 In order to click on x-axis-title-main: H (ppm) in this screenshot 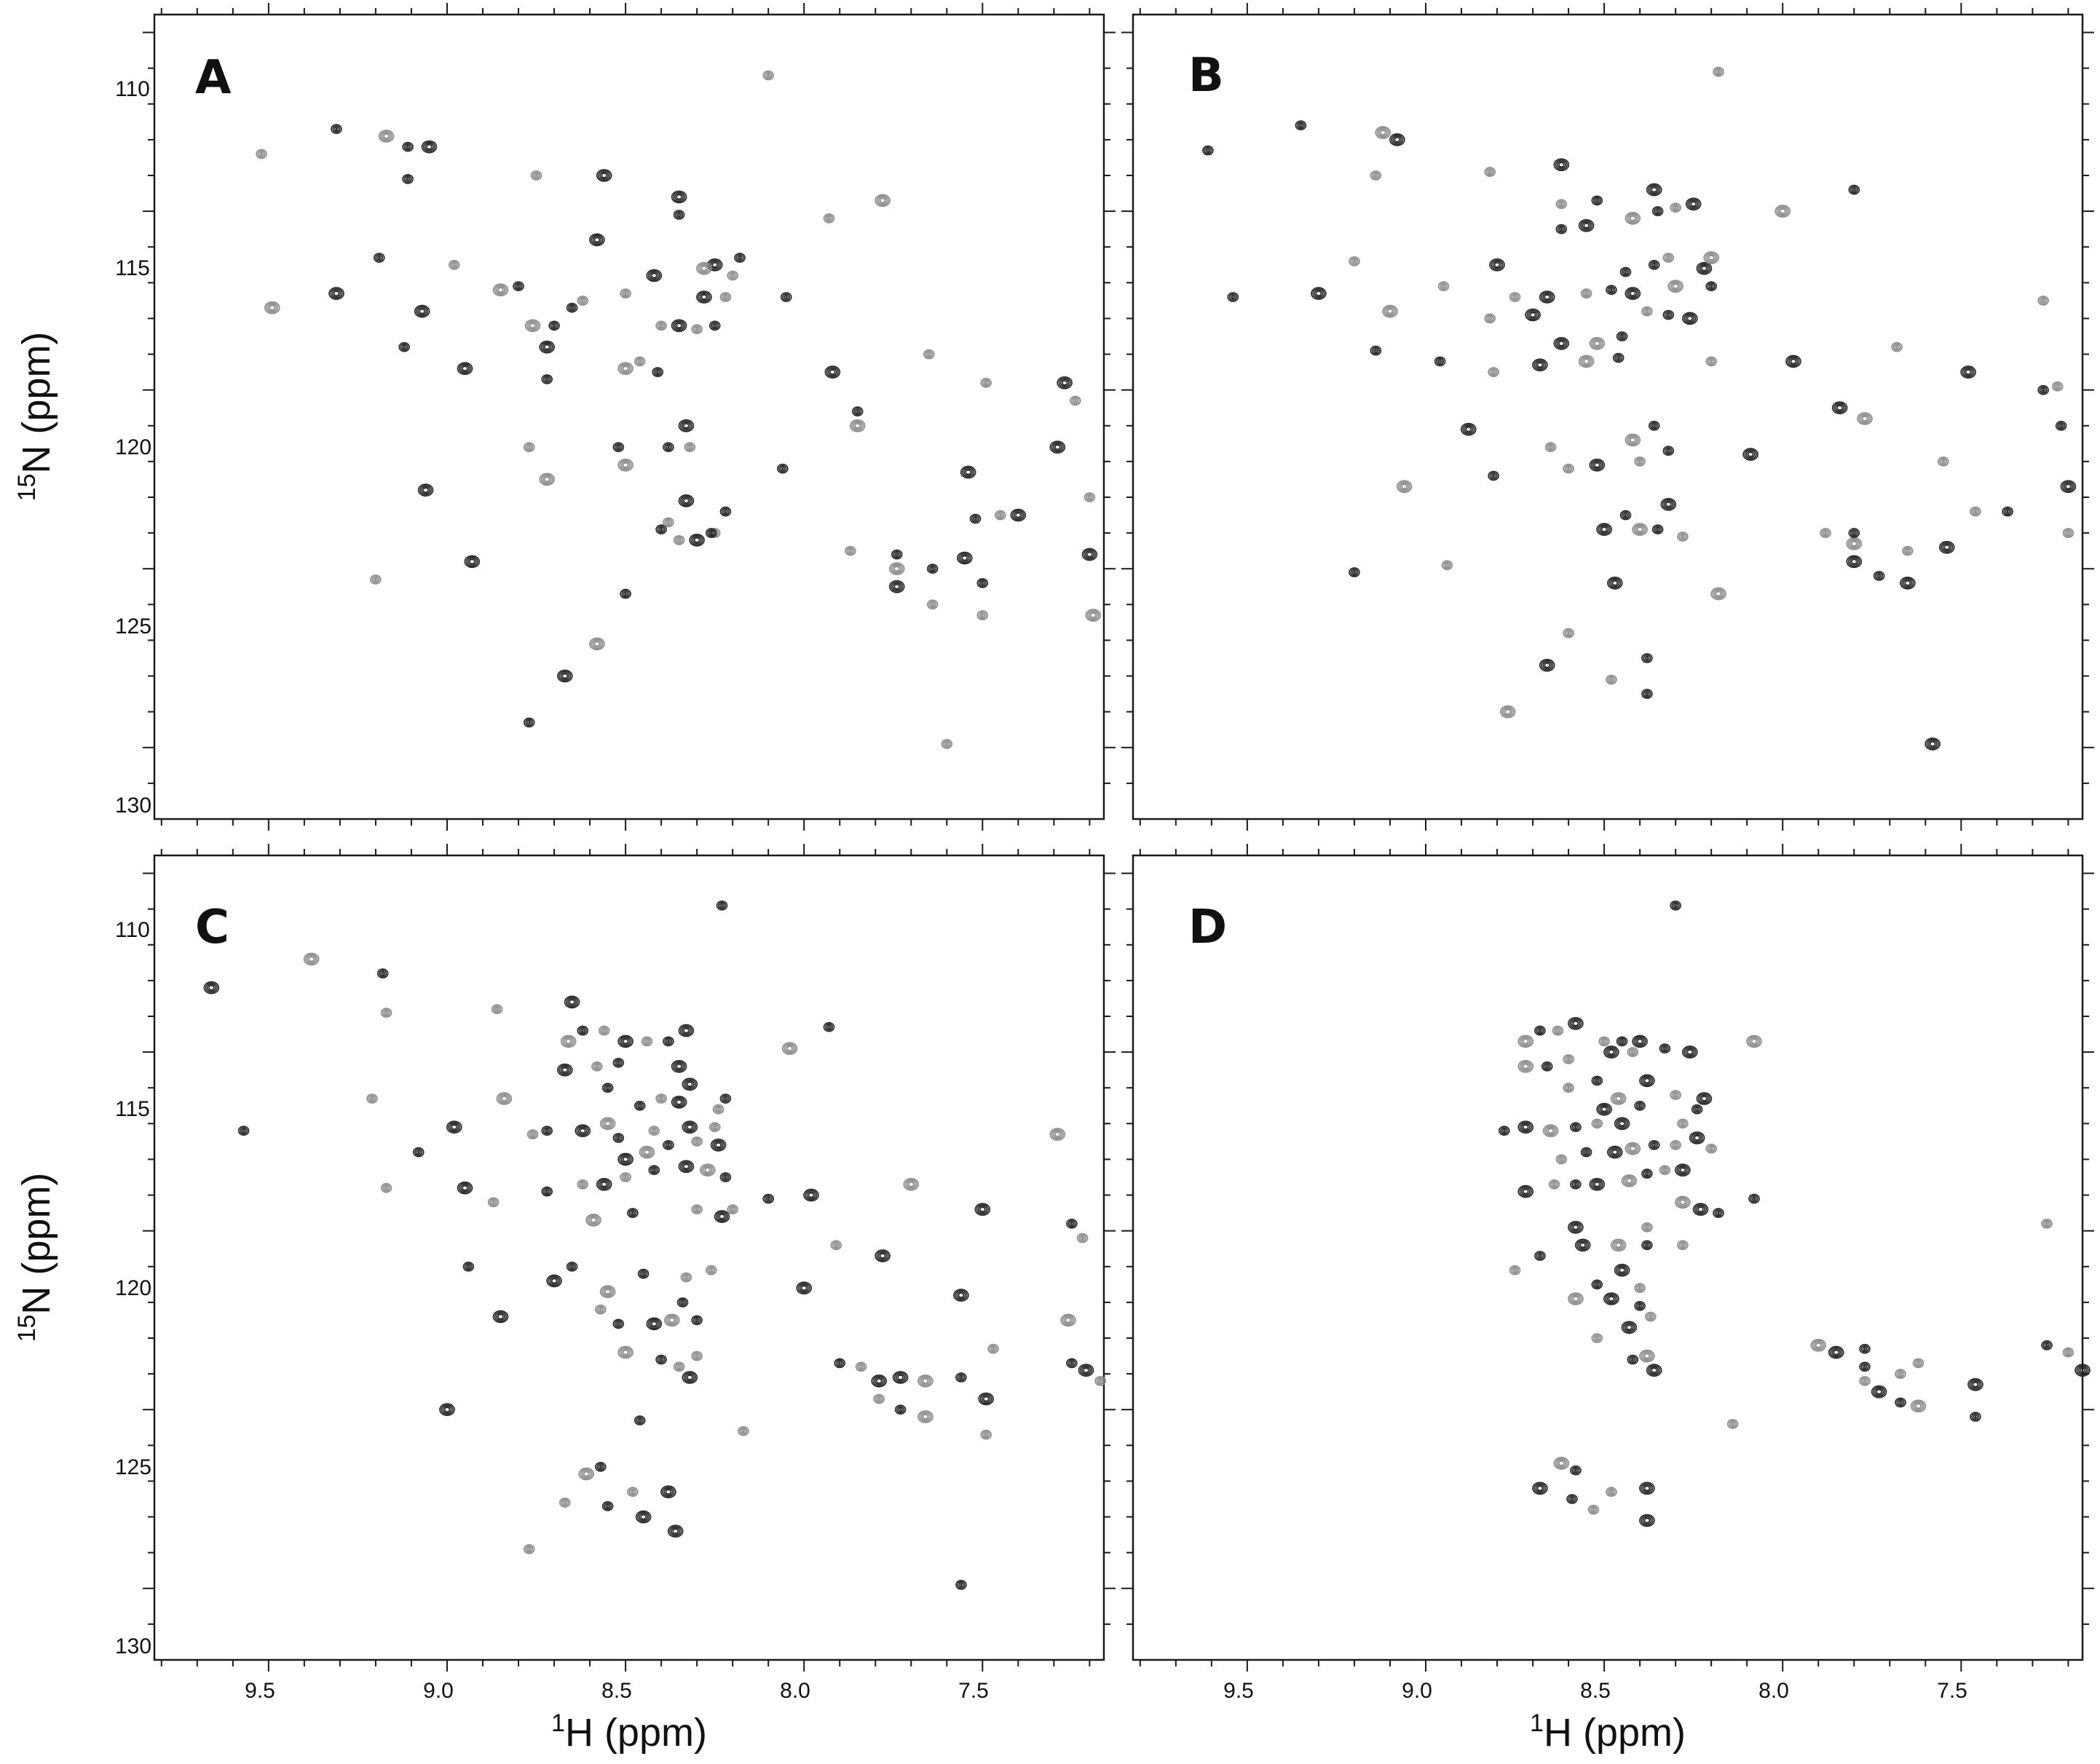, I will do `click(1615, 1733)`.